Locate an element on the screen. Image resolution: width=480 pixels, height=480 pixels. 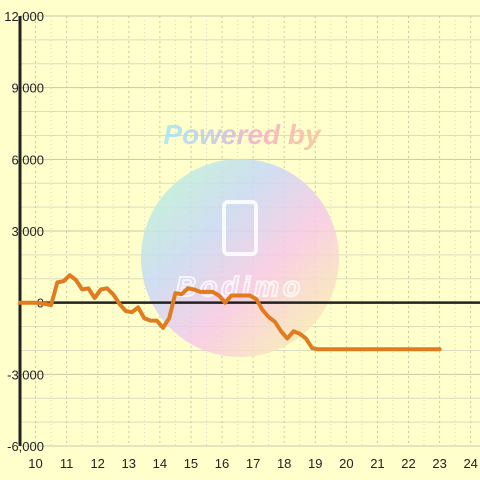
y-tick-label: -3,000 is located at coordinates (25, 374).